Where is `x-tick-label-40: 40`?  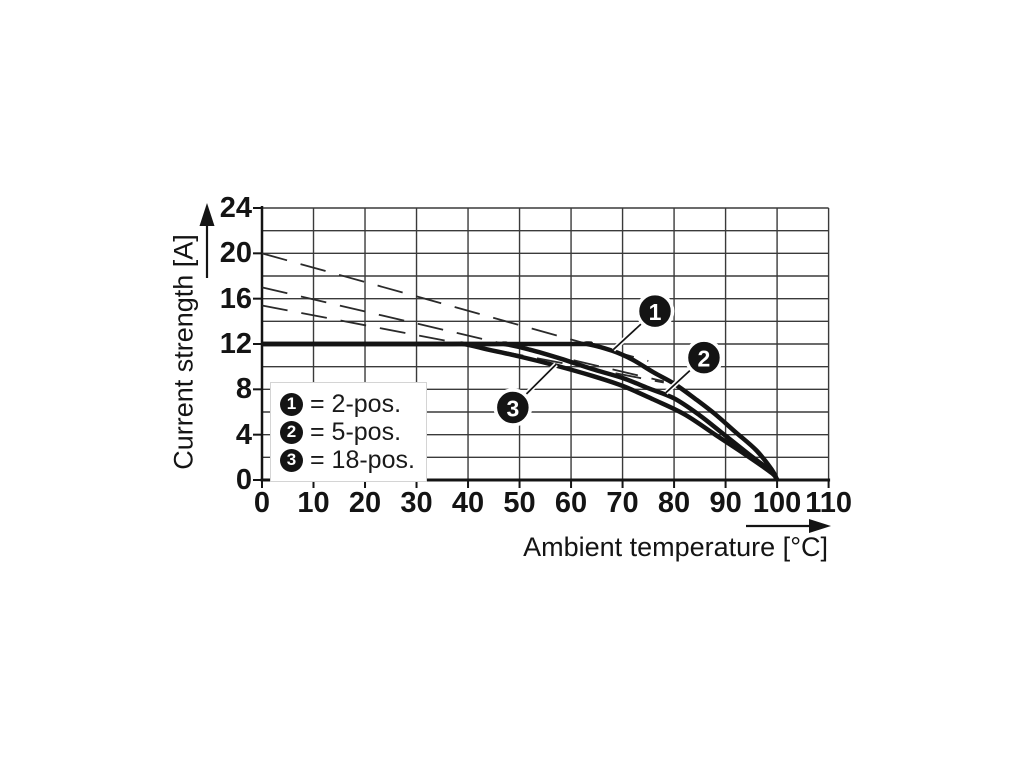
x-tick-label-40: 40 is located at coordinates (468, 503).